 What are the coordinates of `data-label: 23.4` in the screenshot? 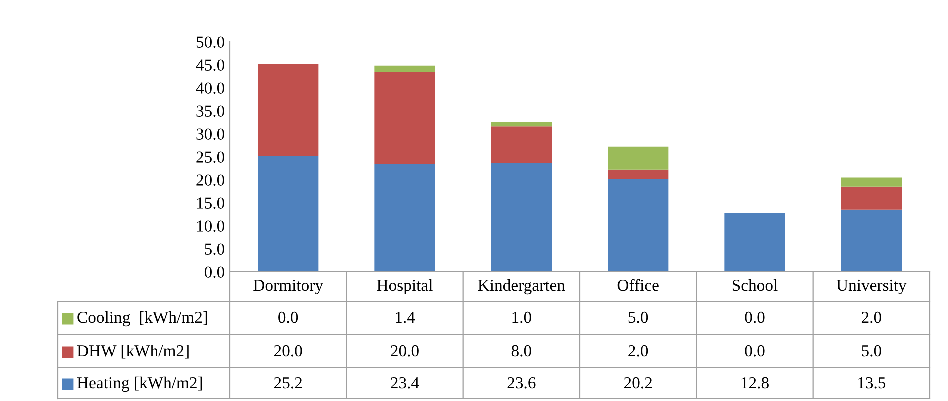 It's located at (405, 383).